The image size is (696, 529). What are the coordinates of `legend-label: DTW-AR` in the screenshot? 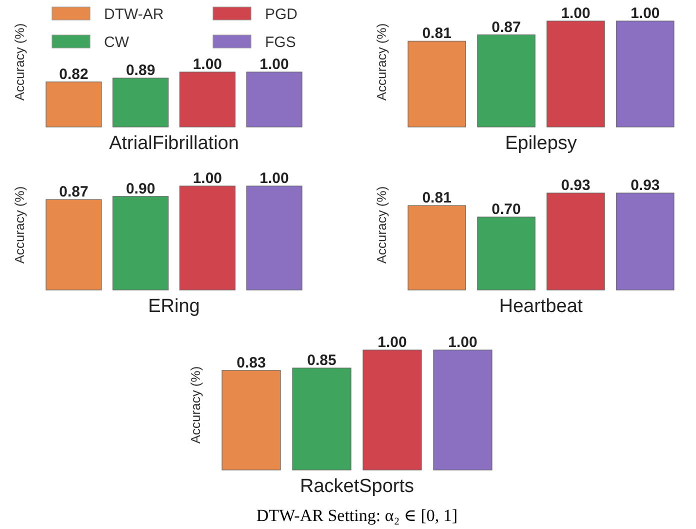 It's located at (134, 14).